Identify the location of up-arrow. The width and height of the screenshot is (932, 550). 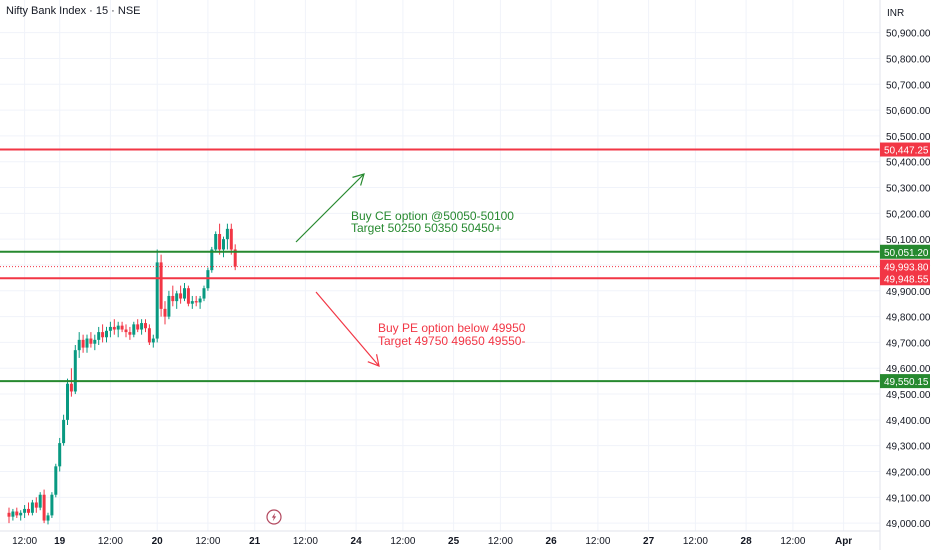
(330, 208).